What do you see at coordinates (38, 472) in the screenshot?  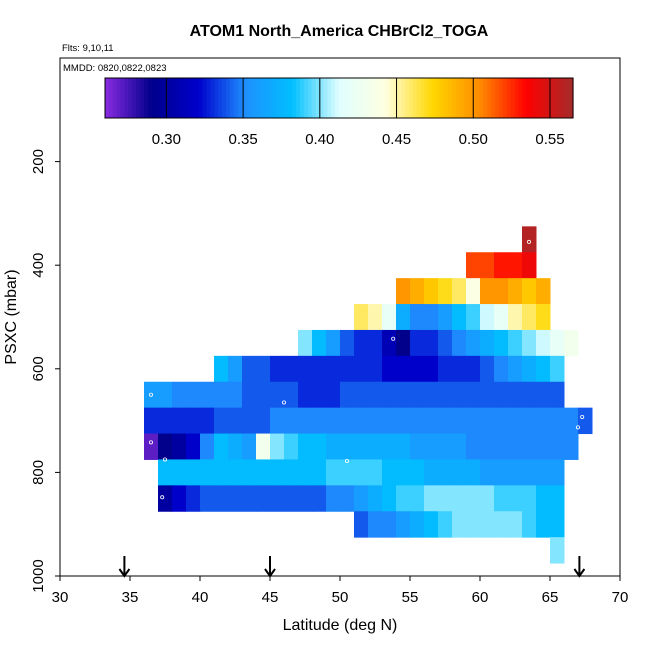 I see `y-tick-label: 800` at bounding box center [38, 472].